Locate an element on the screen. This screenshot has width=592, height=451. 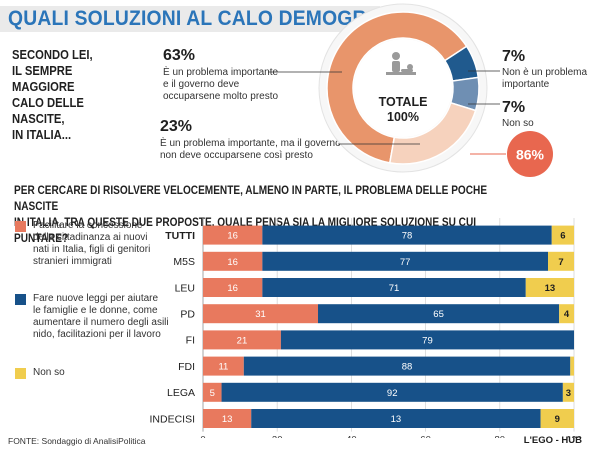
donut-center-value: 100% is located at coordinates (403, 117).